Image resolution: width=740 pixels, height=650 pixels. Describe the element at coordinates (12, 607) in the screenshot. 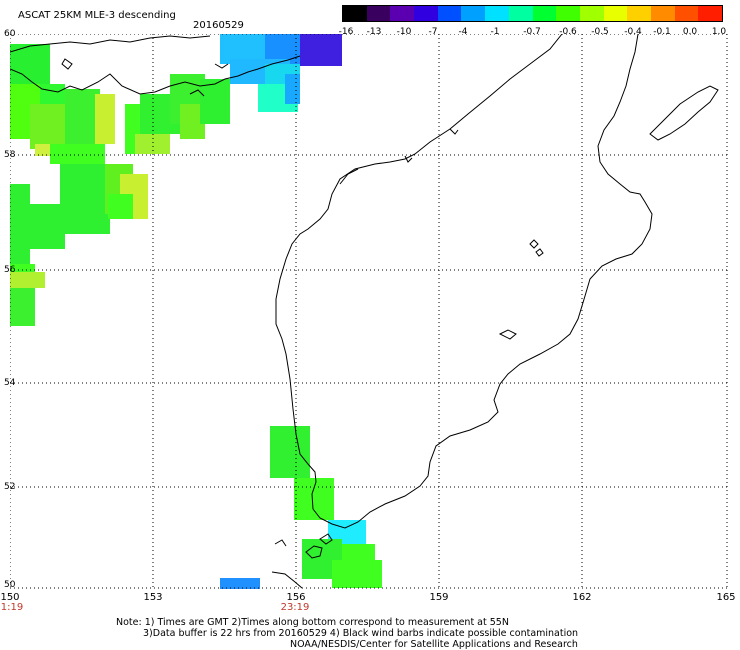

I see `time-label: 1:19` at that location.